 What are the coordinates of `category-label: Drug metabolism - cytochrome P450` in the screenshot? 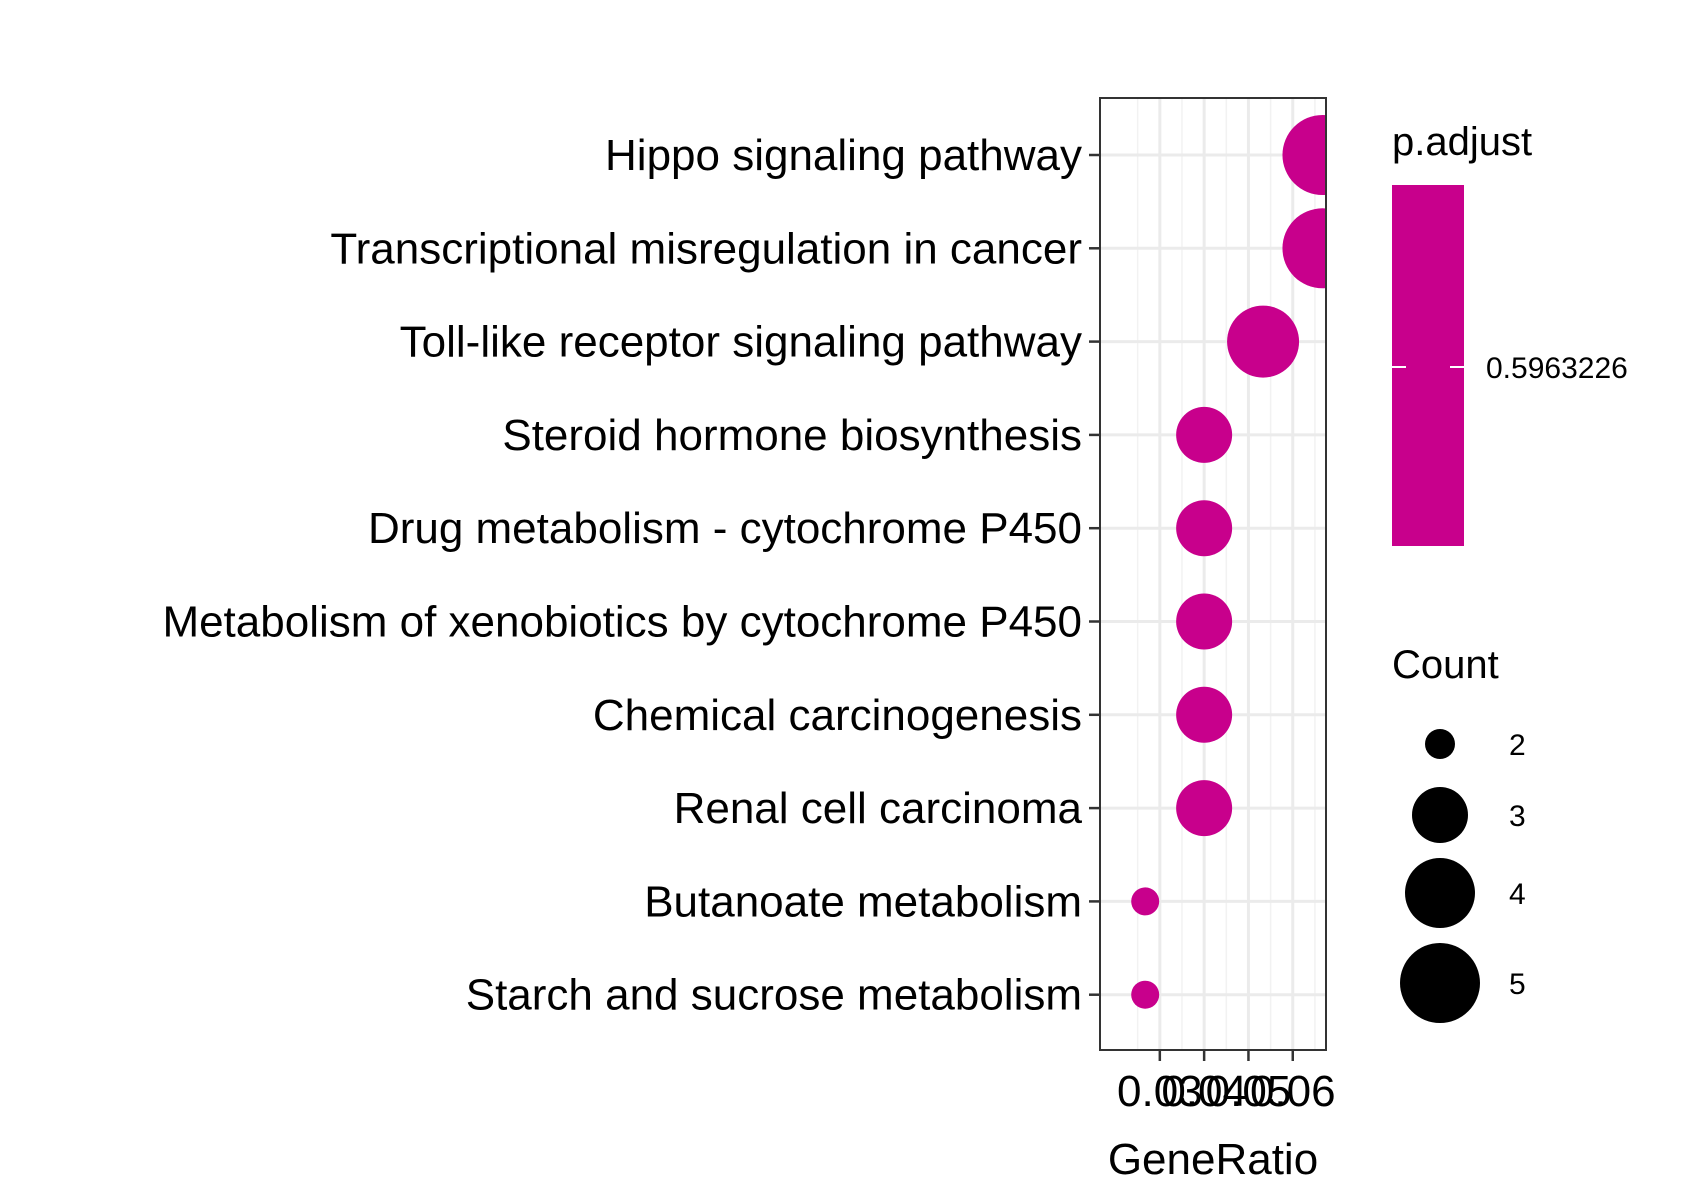 It's located at (725, 528).